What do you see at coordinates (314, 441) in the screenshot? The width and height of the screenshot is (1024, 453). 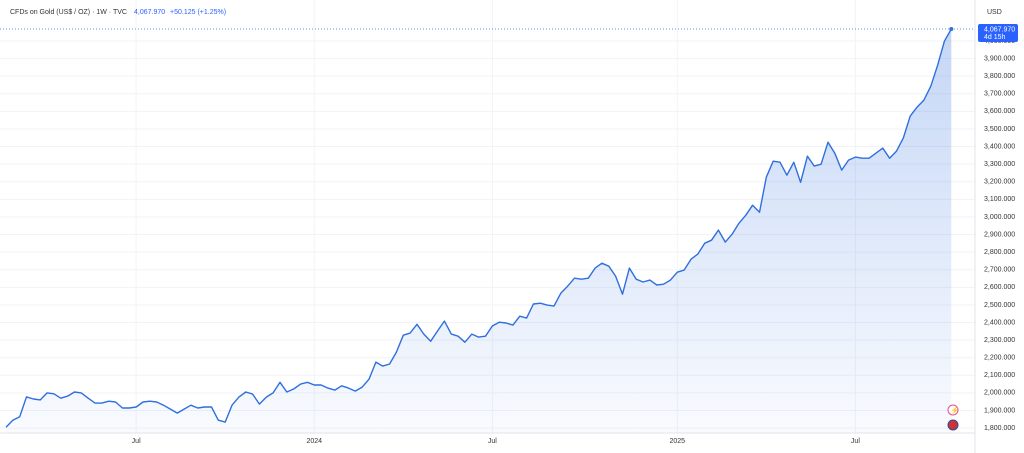 I see `x-tick-label: 2024` at bounding box center [314, 441].